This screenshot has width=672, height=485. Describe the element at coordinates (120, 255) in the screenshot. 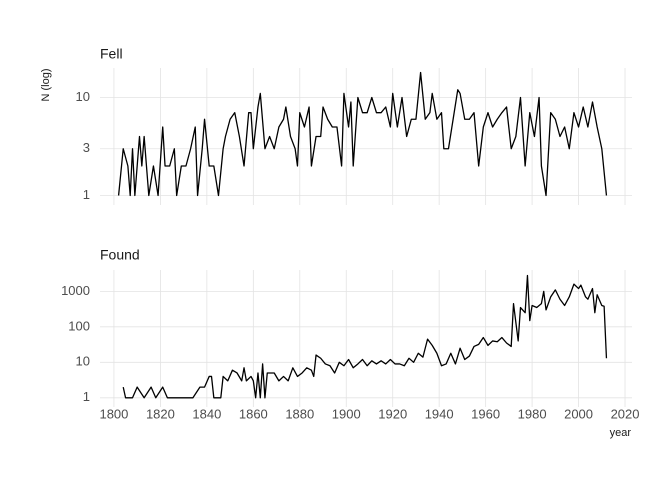

I see `panel-title: Found` at that location.